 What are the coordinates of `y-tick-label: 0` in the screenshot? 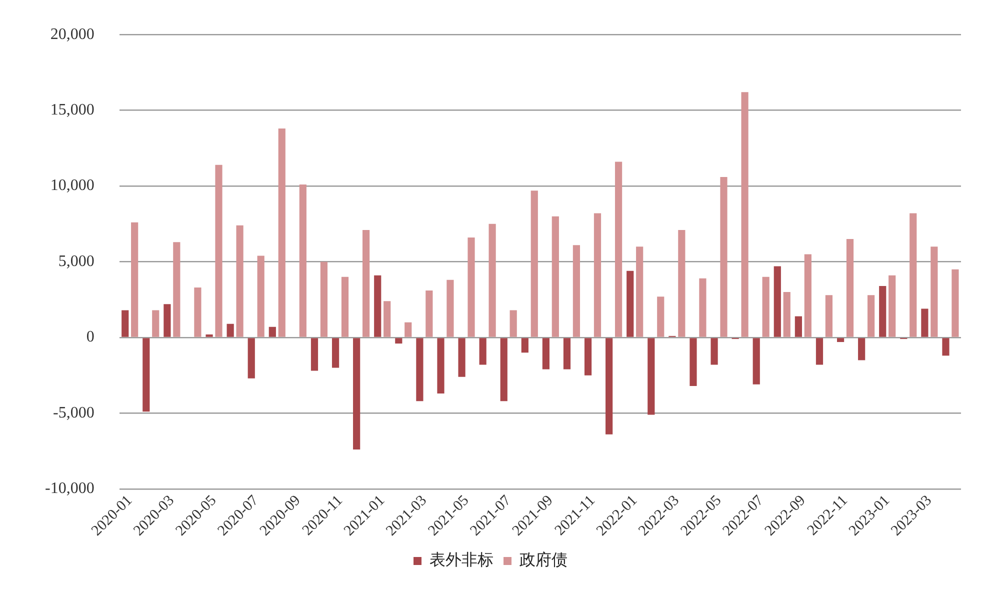 It's located at (90, 337).